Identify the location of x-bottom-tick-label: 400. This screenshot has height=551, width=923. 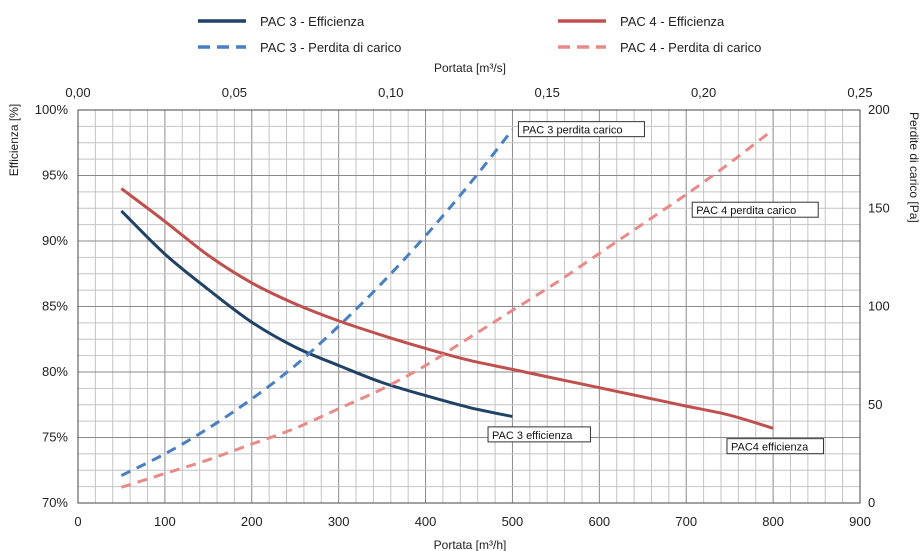
(426, 521).